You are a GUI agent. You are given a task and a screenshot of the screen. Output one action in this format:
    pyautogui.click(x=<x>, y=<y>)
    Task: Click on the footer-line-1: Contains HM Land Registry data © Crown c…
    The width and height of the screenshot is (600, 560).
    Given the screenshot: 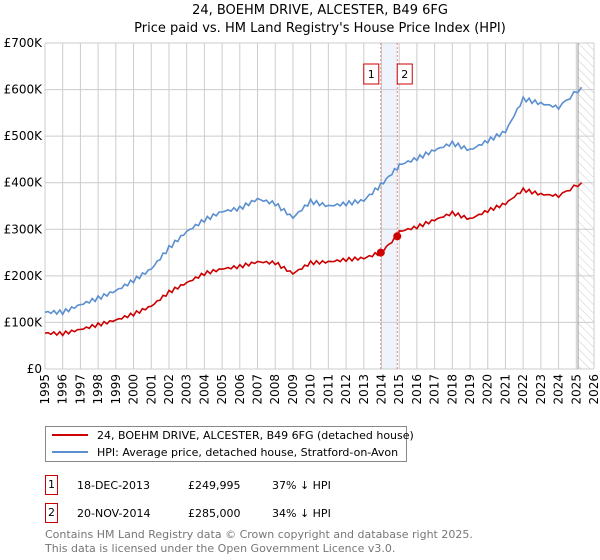 What is the action you would take?
    pyautogui.click(x=259, y=534)
    